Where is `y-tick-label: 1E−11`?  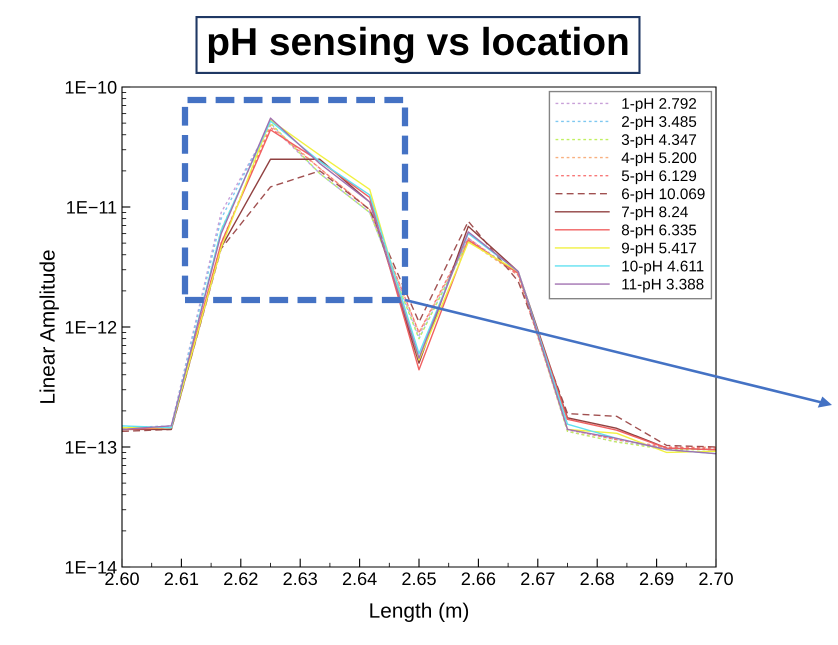 y-tick-label: 1E−11 is located at coordinates (91, 207).